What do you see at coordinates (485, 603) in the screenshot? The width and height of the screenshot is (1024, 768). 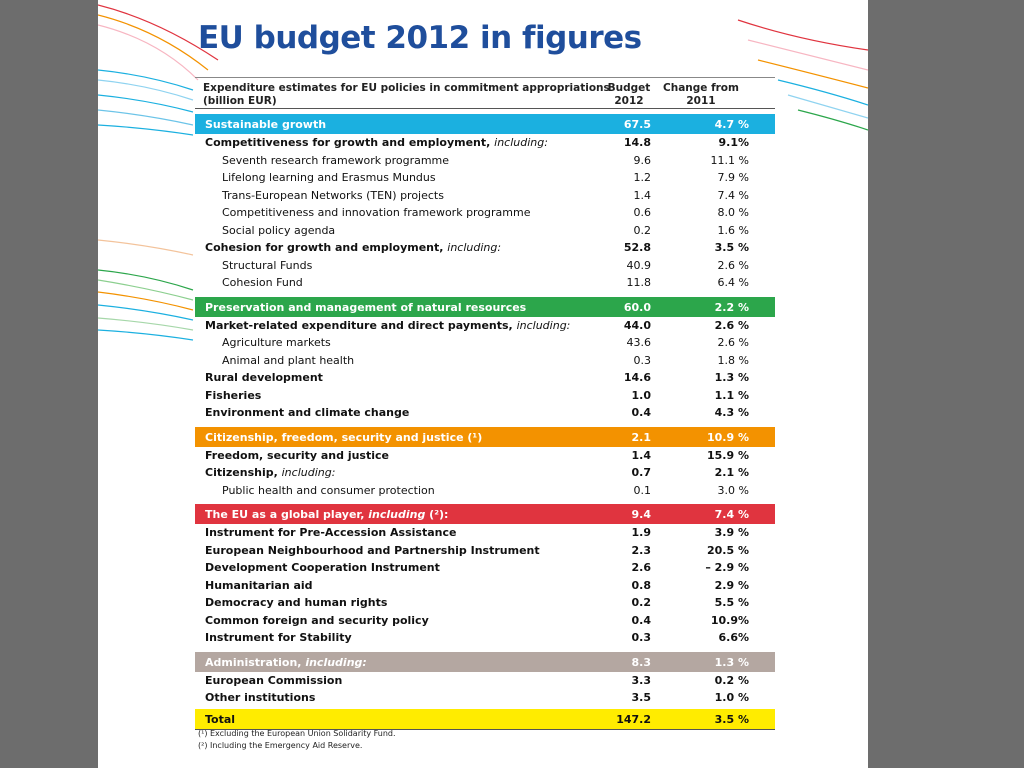 I see `table-row: Democracy and human rights 0.2 5.5 %` at bounding box center [485, 603].